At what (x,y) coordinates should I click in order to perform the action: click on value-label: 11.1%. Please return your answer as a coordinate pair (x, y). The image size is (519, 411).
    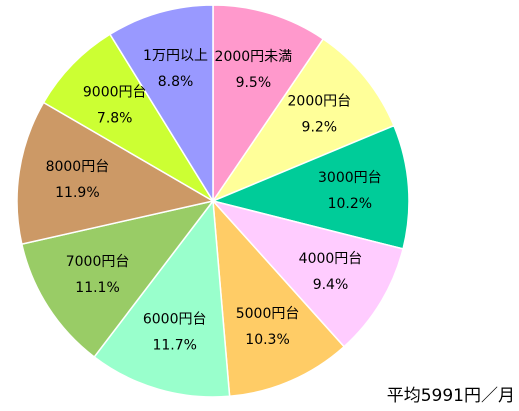
    Looking at the image, I should click on (97, 288).